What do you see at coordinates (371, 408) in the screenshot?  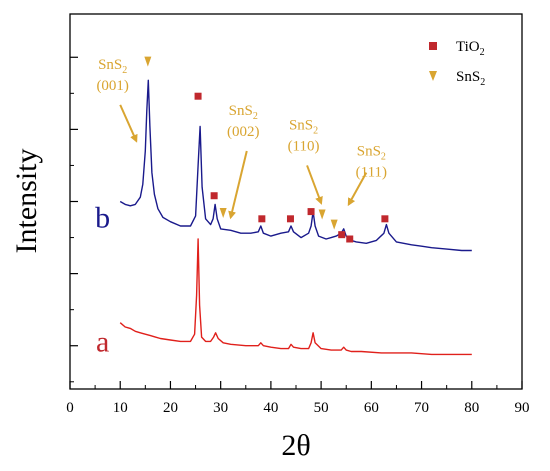 I see `x-tick-label: 60` at bounding box center [371, 408].